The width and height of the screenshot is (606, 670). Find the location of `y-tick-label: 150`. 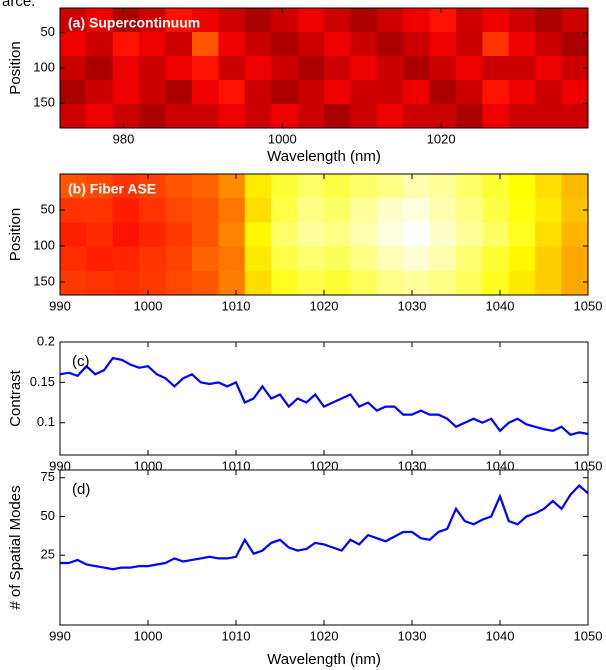

y-tick-label: 150 is located at coordinates (44, 102).